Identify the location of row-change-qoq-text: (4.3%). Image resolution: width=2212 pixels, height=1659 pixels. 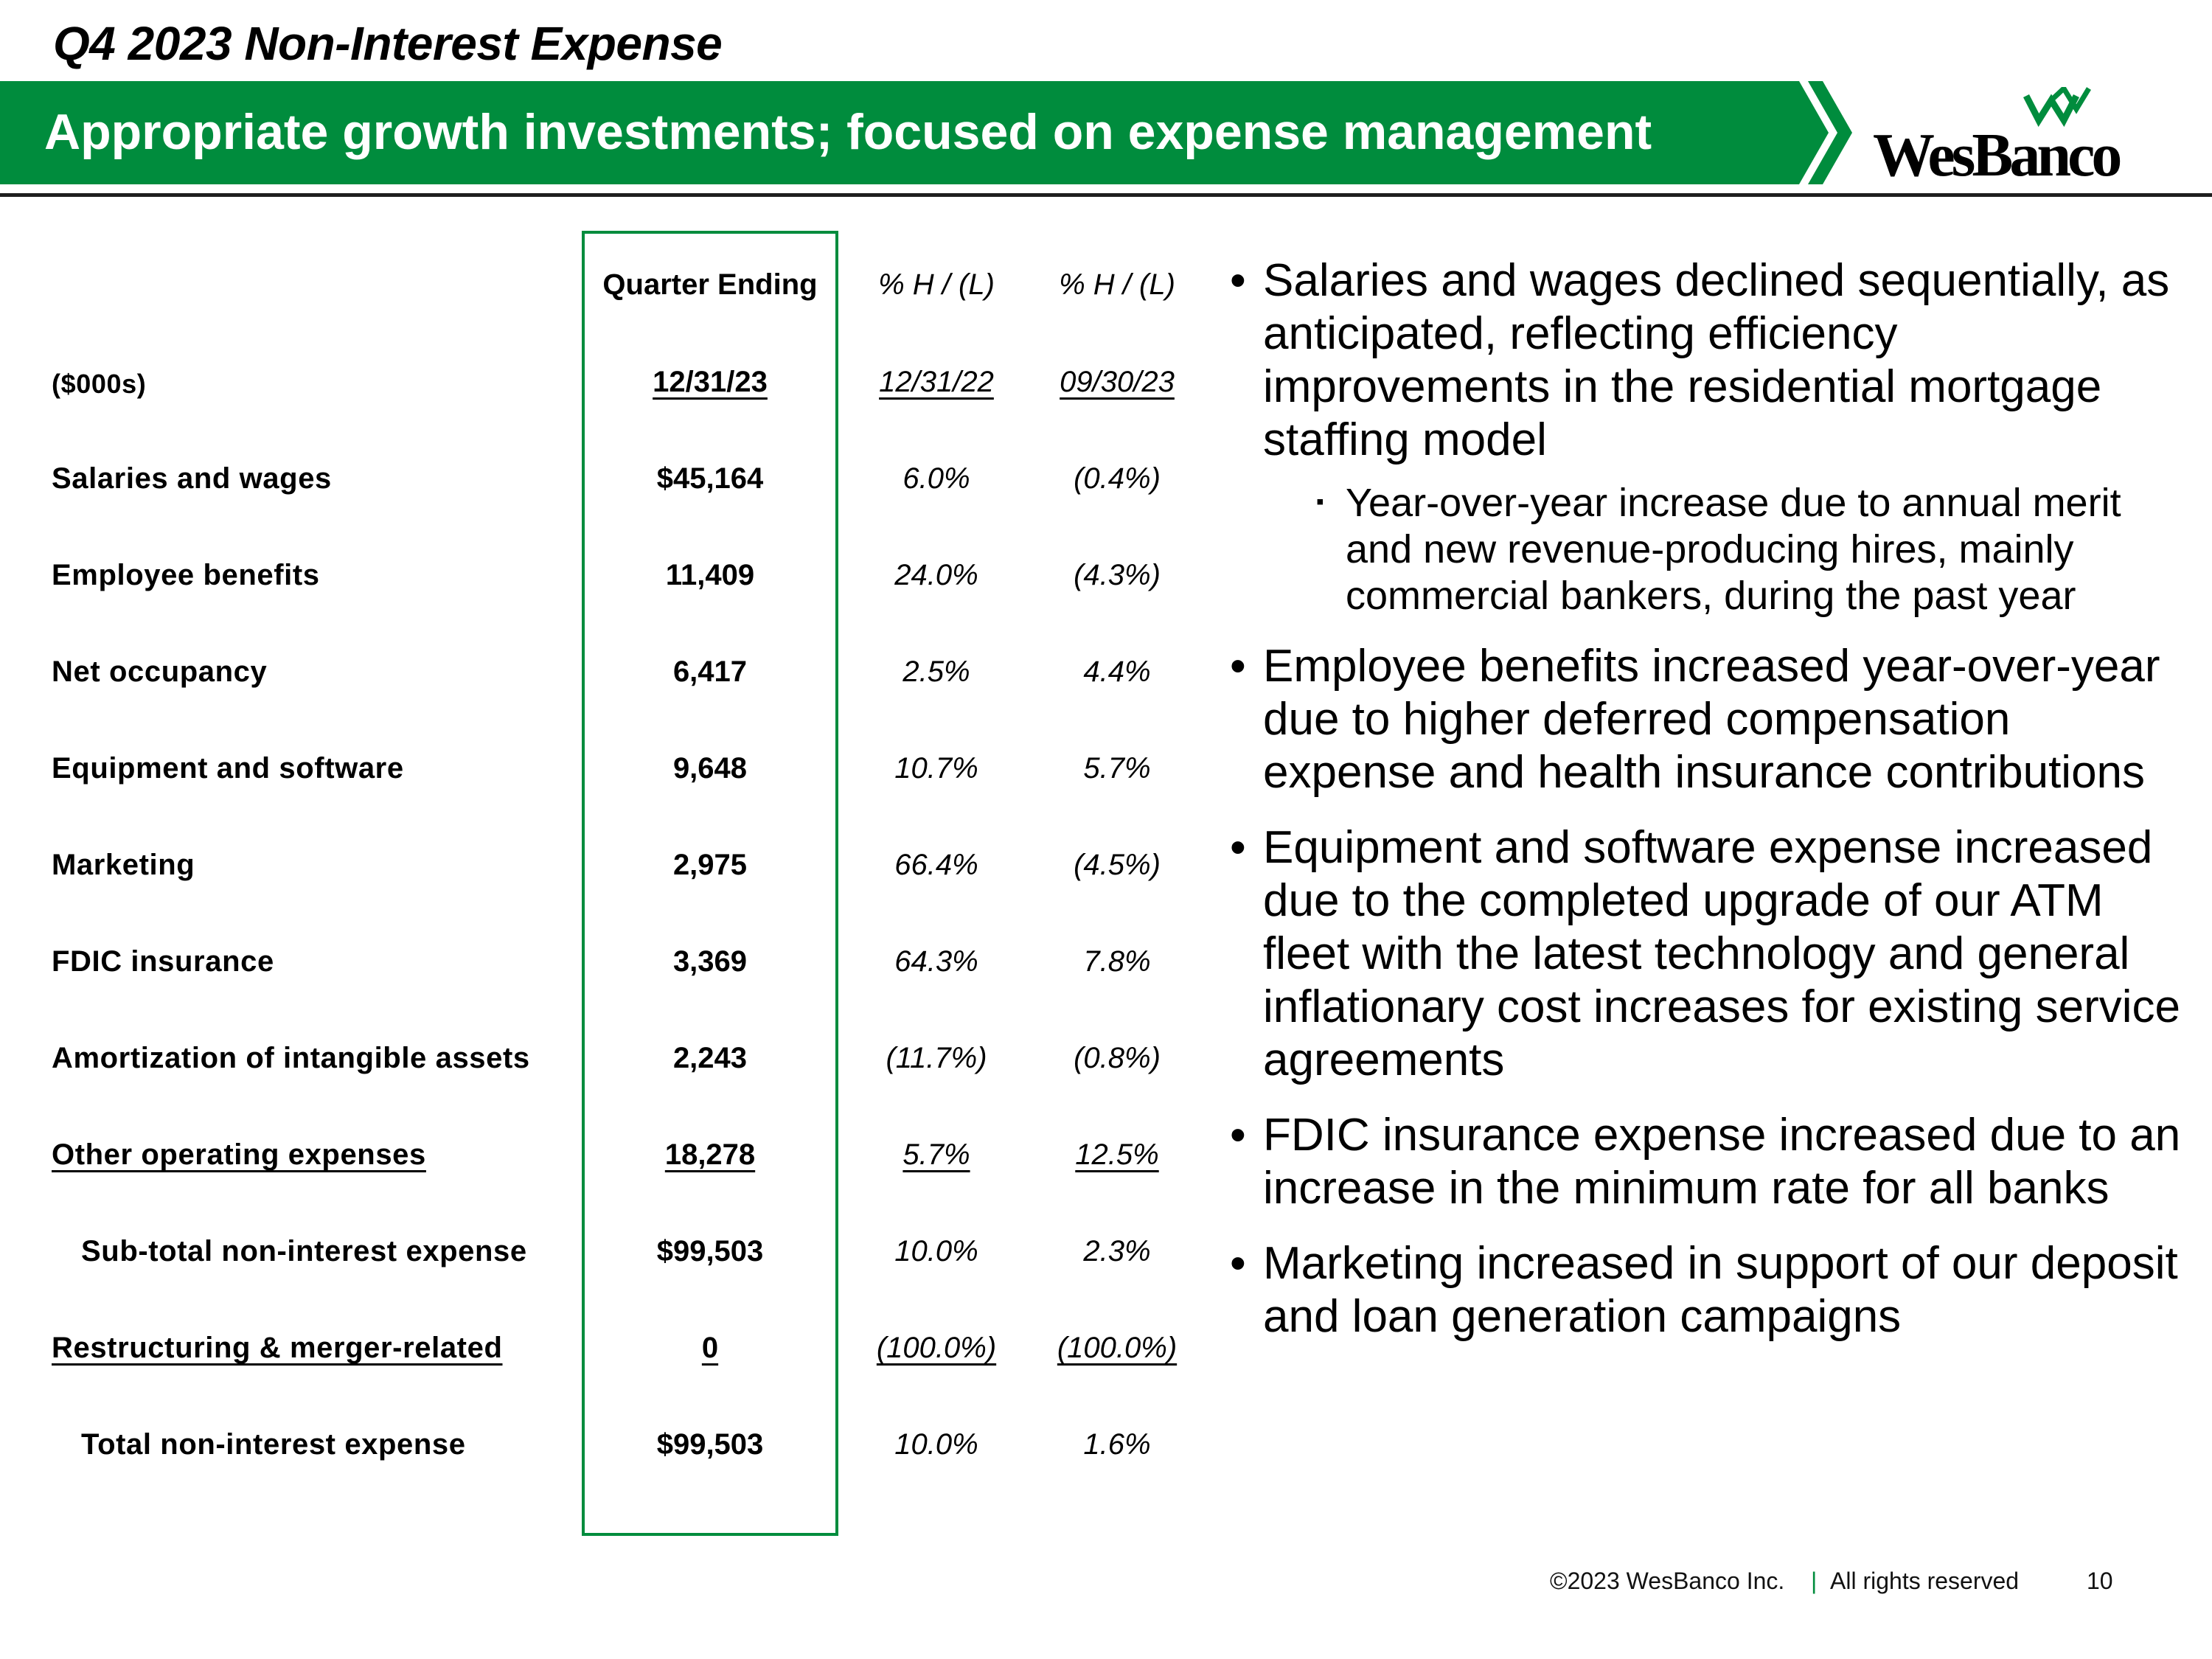
(1117, 575).